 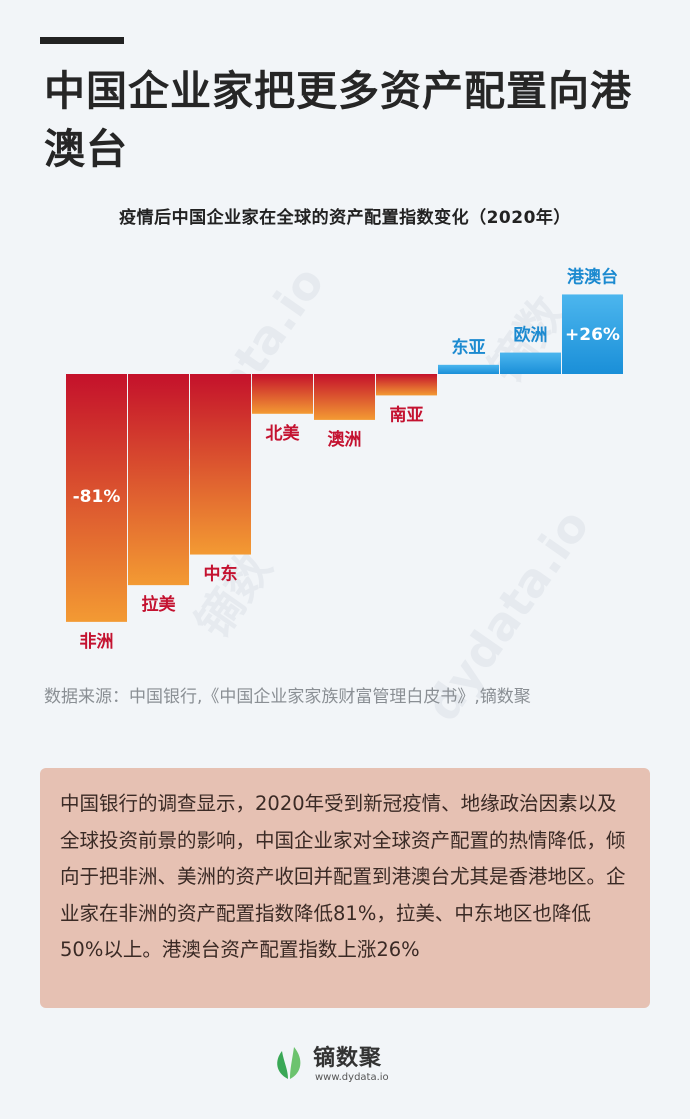 What do you see at coordinates (158, 480) in the screenshot?
I see `bar-拉美` at bounding box center [158, 480].